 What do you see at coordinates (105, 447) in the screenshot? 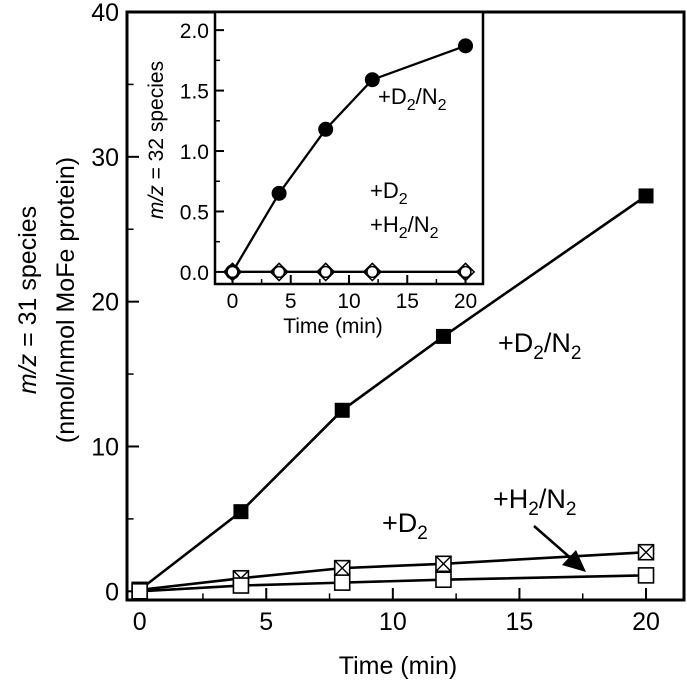
I see `y-tick-label: 10` at bounding box center [105, 447].